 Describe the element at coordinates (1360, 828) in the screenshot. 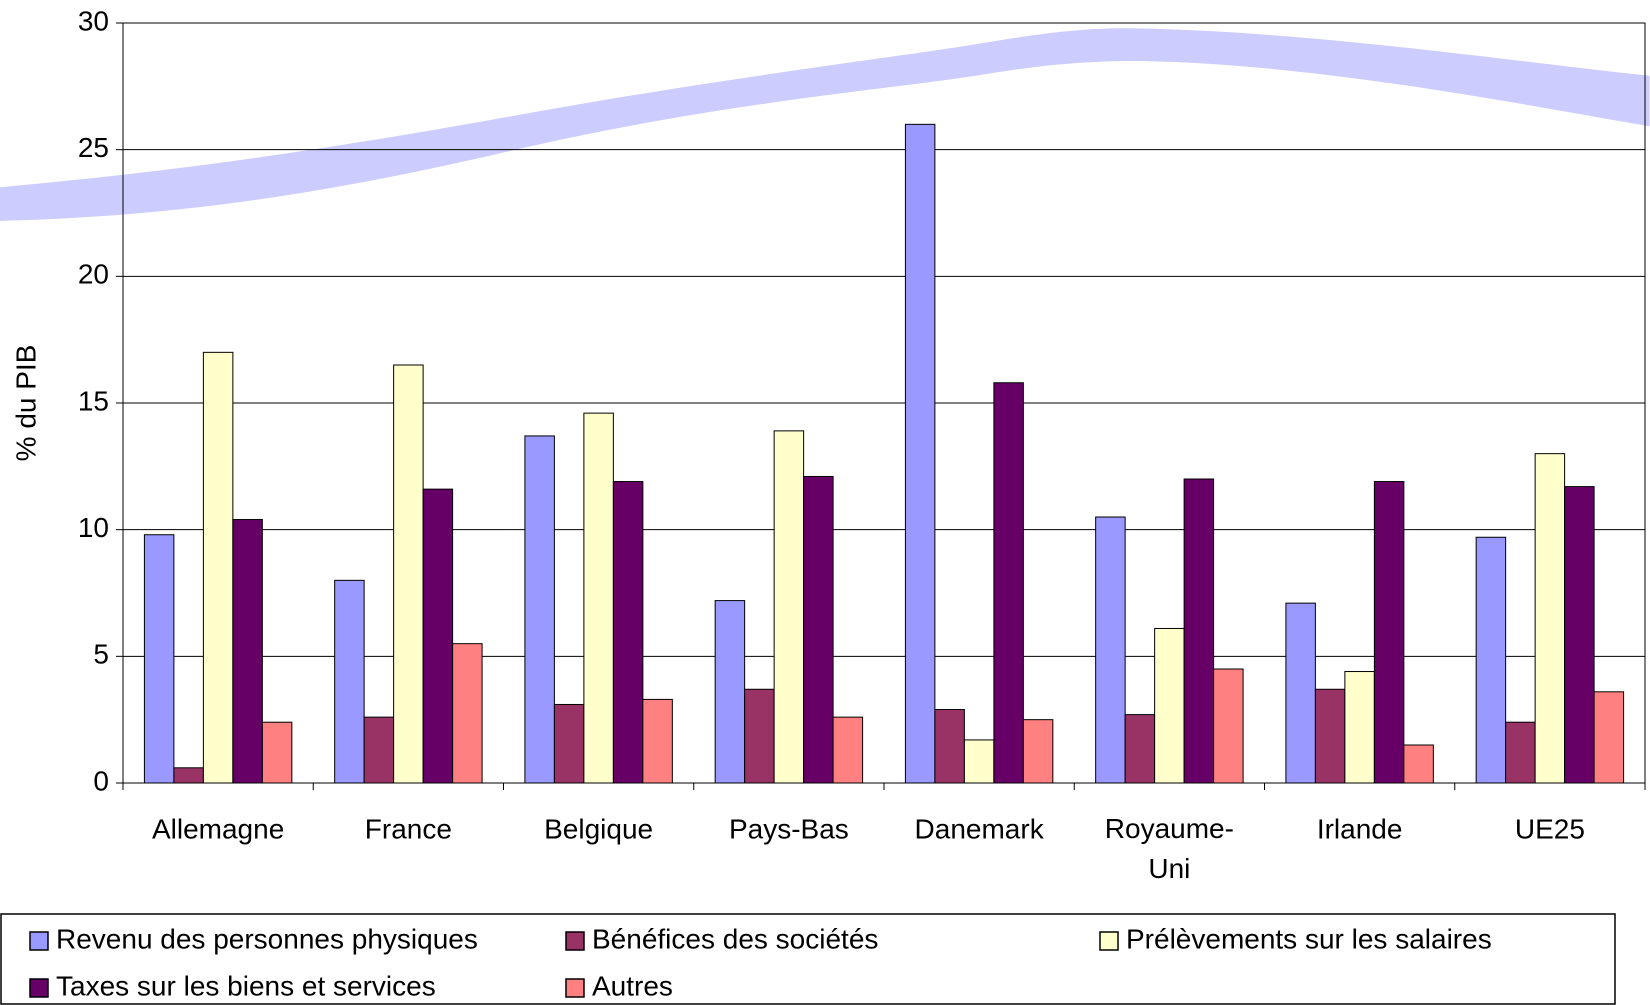

I see `x-tick-label: Irlande` at that location.